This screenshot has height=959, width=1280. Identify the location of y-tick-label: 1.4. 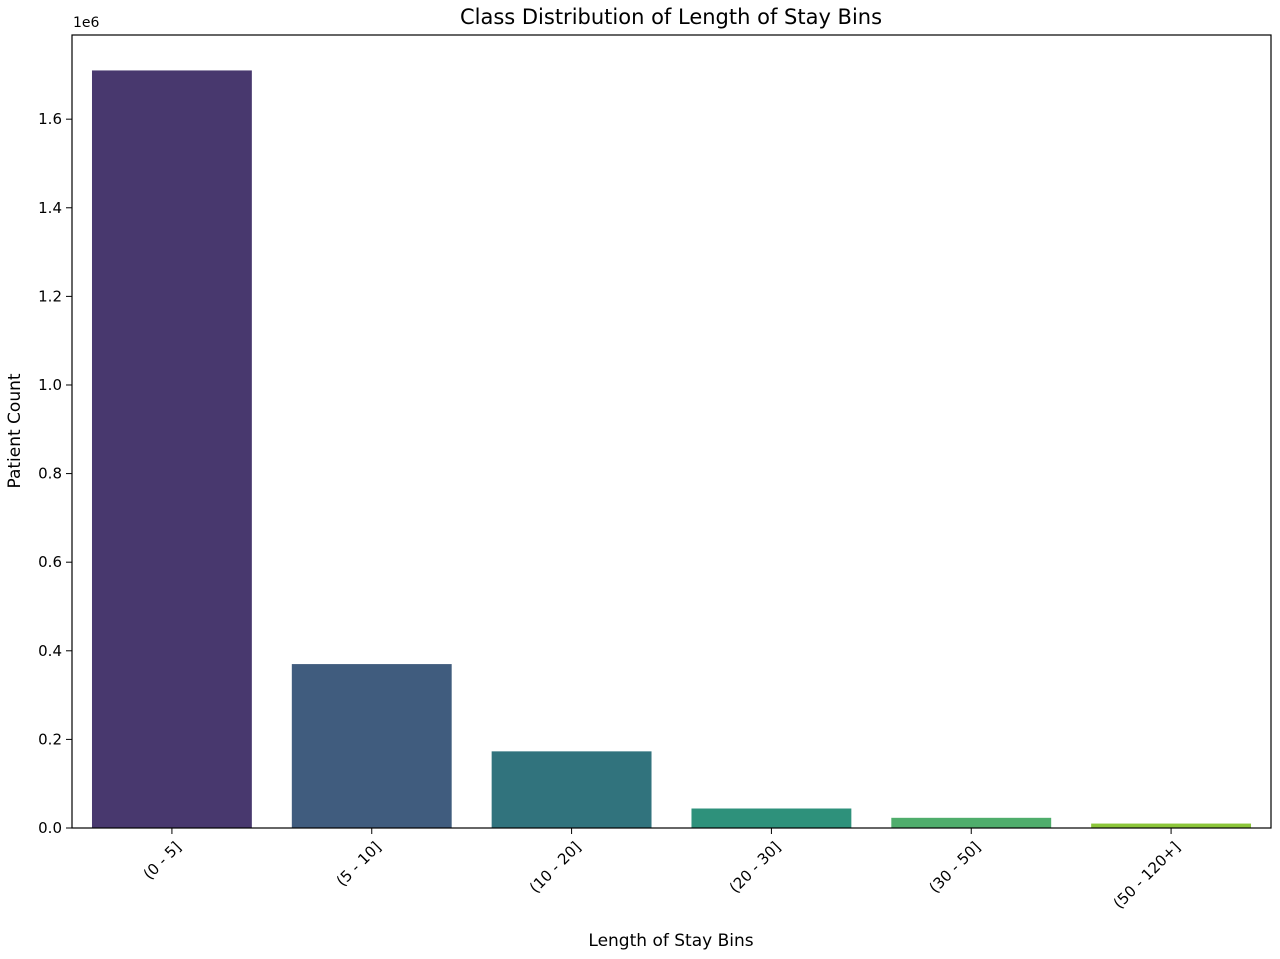
(50, 208).